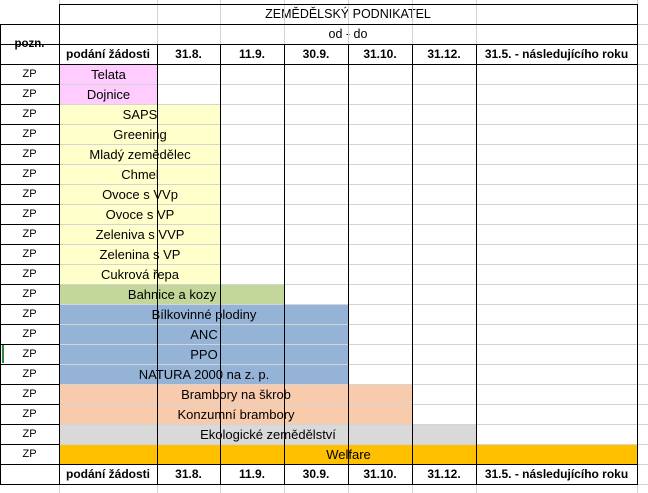 The height and width of the screenshot is (493, 648). I want to click on period-bar-zelenina-s-vp: Zelenina s VP, so click(140, 254).